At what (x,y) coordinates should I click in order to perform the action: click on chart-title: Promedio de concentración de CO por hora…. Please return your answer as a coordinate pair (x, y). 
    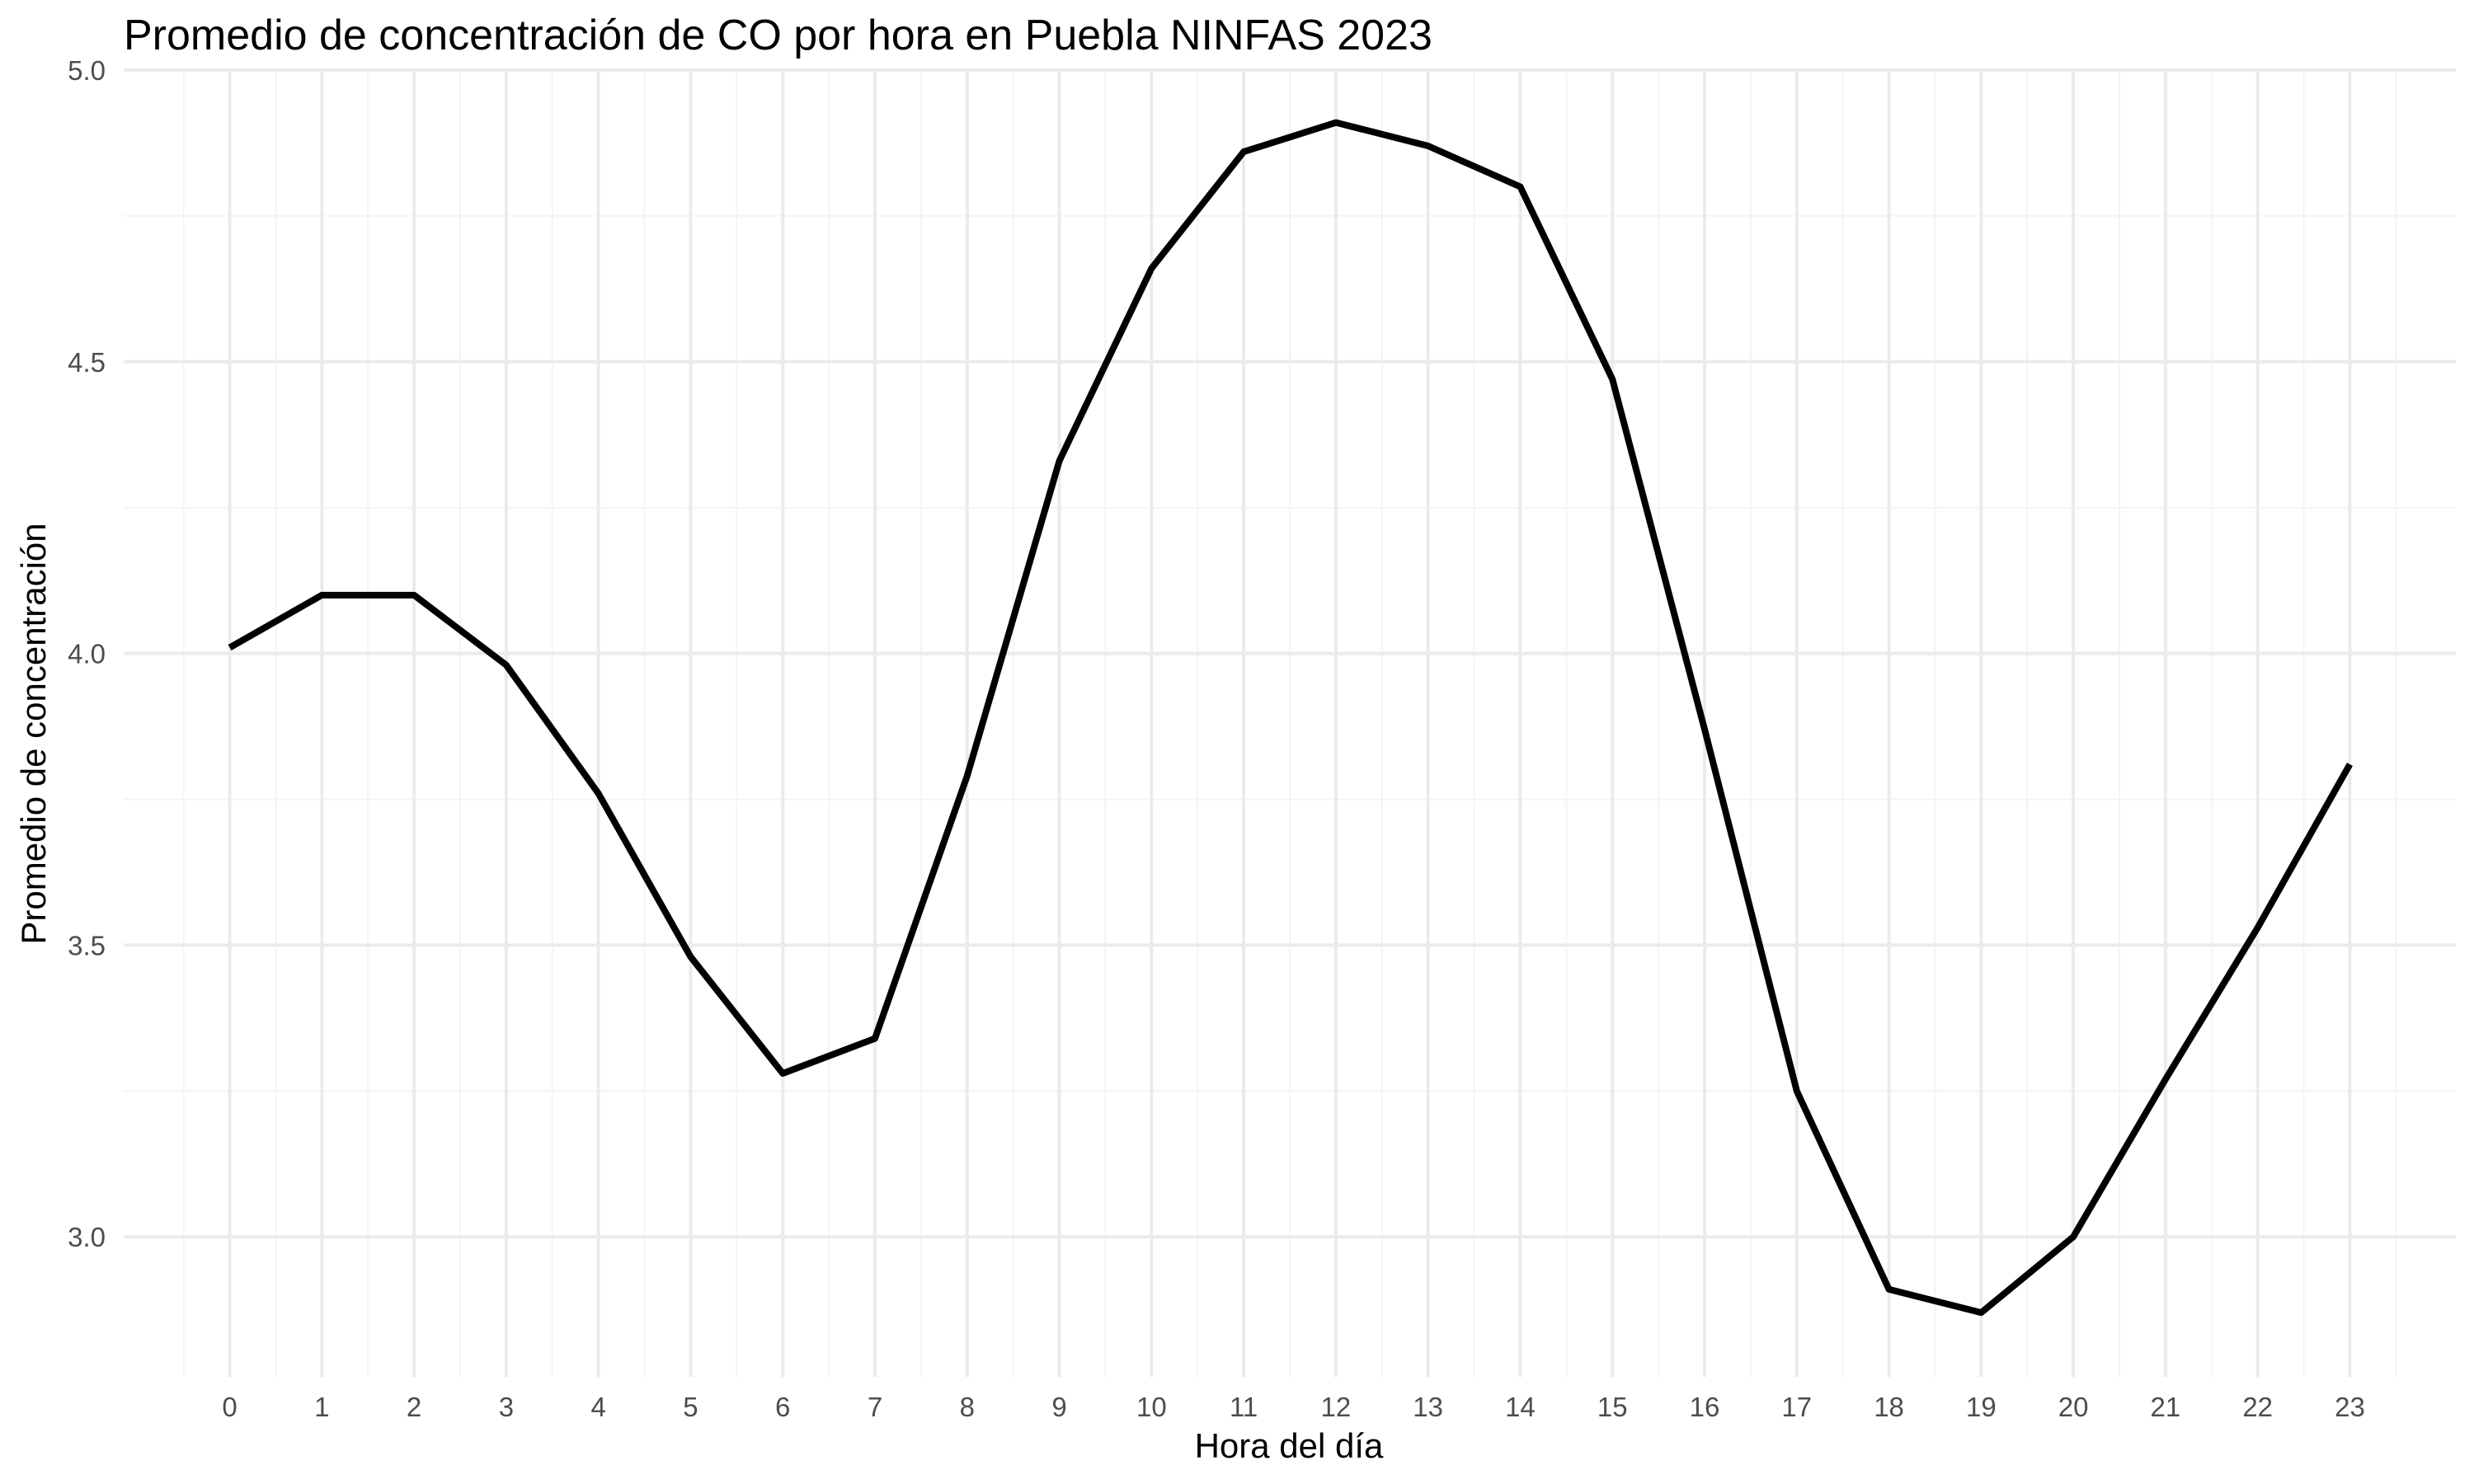
    Looking at the image, I should click on (778, 35).